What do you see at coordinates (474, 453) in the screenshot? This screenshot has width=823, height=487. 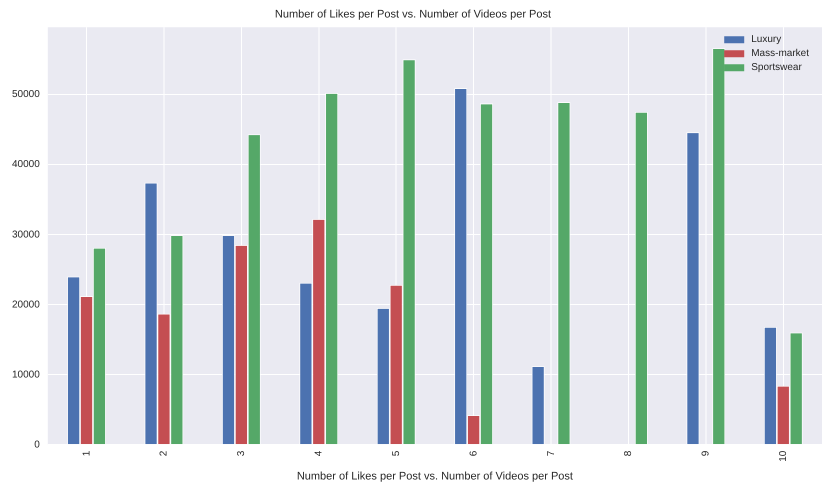 I see `x-tick-label: 6` at bounding box center [474, 453].